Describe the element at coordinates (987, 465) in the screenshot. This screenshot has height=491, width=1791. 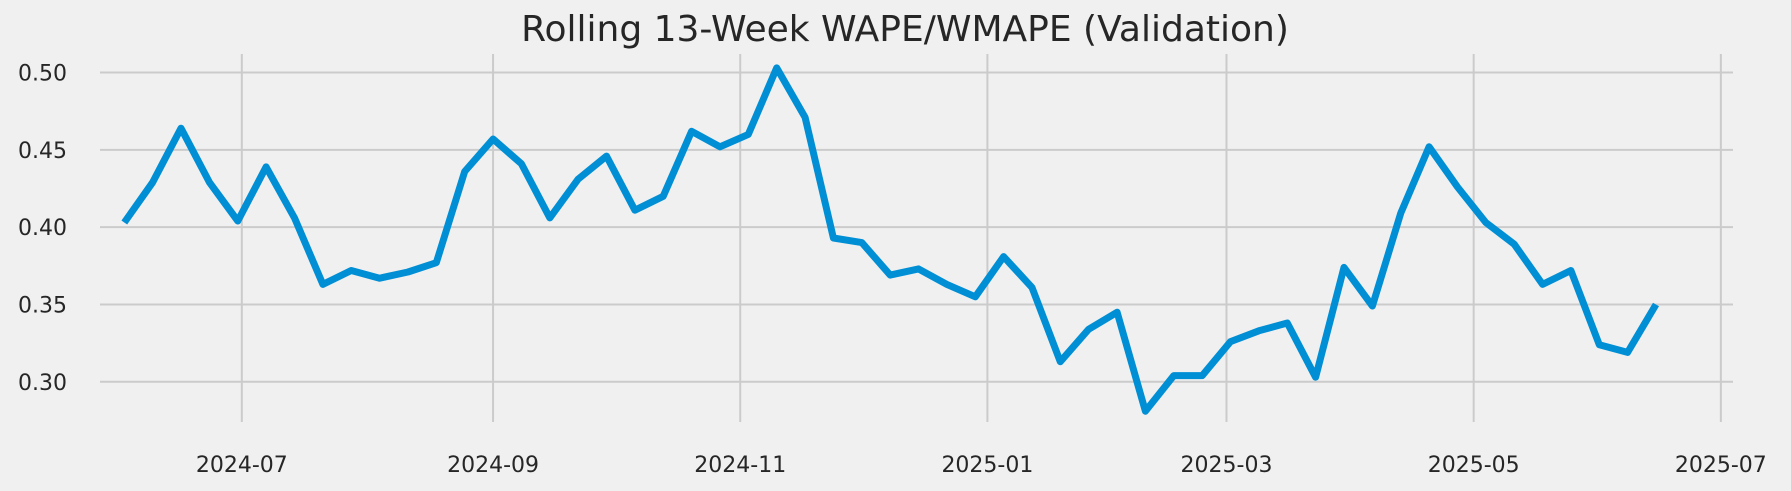
I see `x-tick-label: 2025-01` at that location.